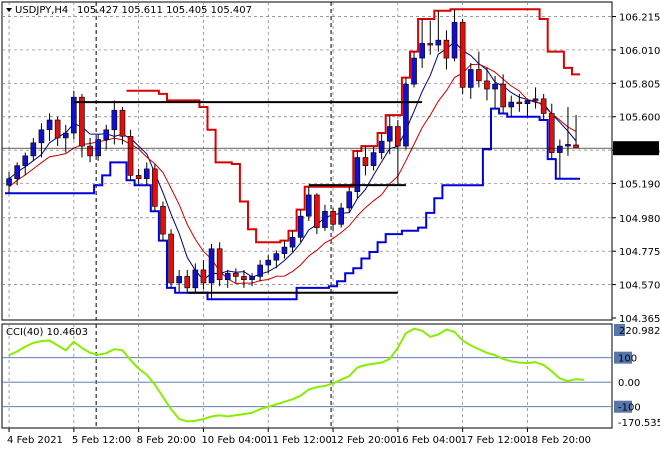  What do you see at coordinates (639, 423) in the screenshot?
I see `cci-min-label: -170.5359` at bounding box center [639, 423].